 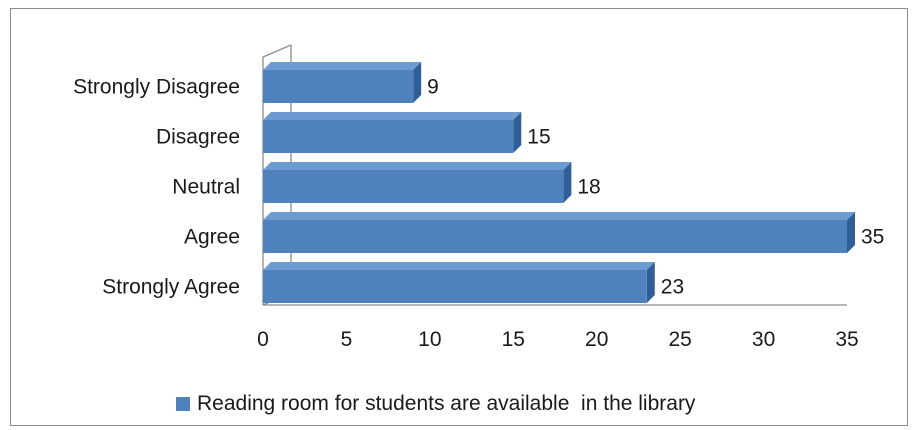 What do you see at coordinates (513, 339) in the screenshot?
I see `x-tick-label: 15` at bounding box center [513, 339].